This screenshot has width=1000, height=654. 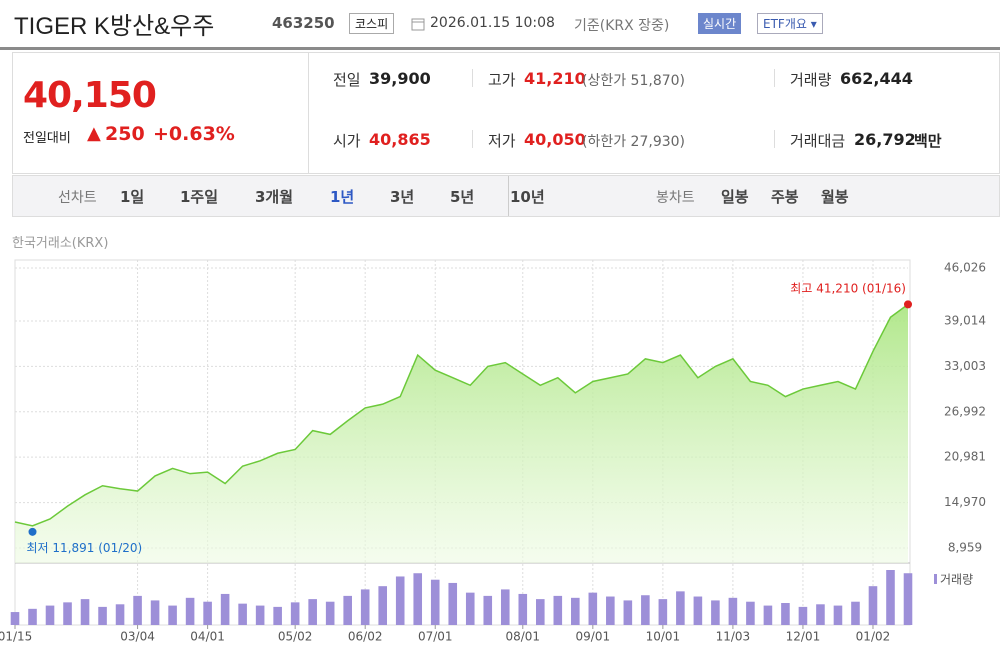 I want to click on stat-value: 662,444, so click(x=876, y=78).